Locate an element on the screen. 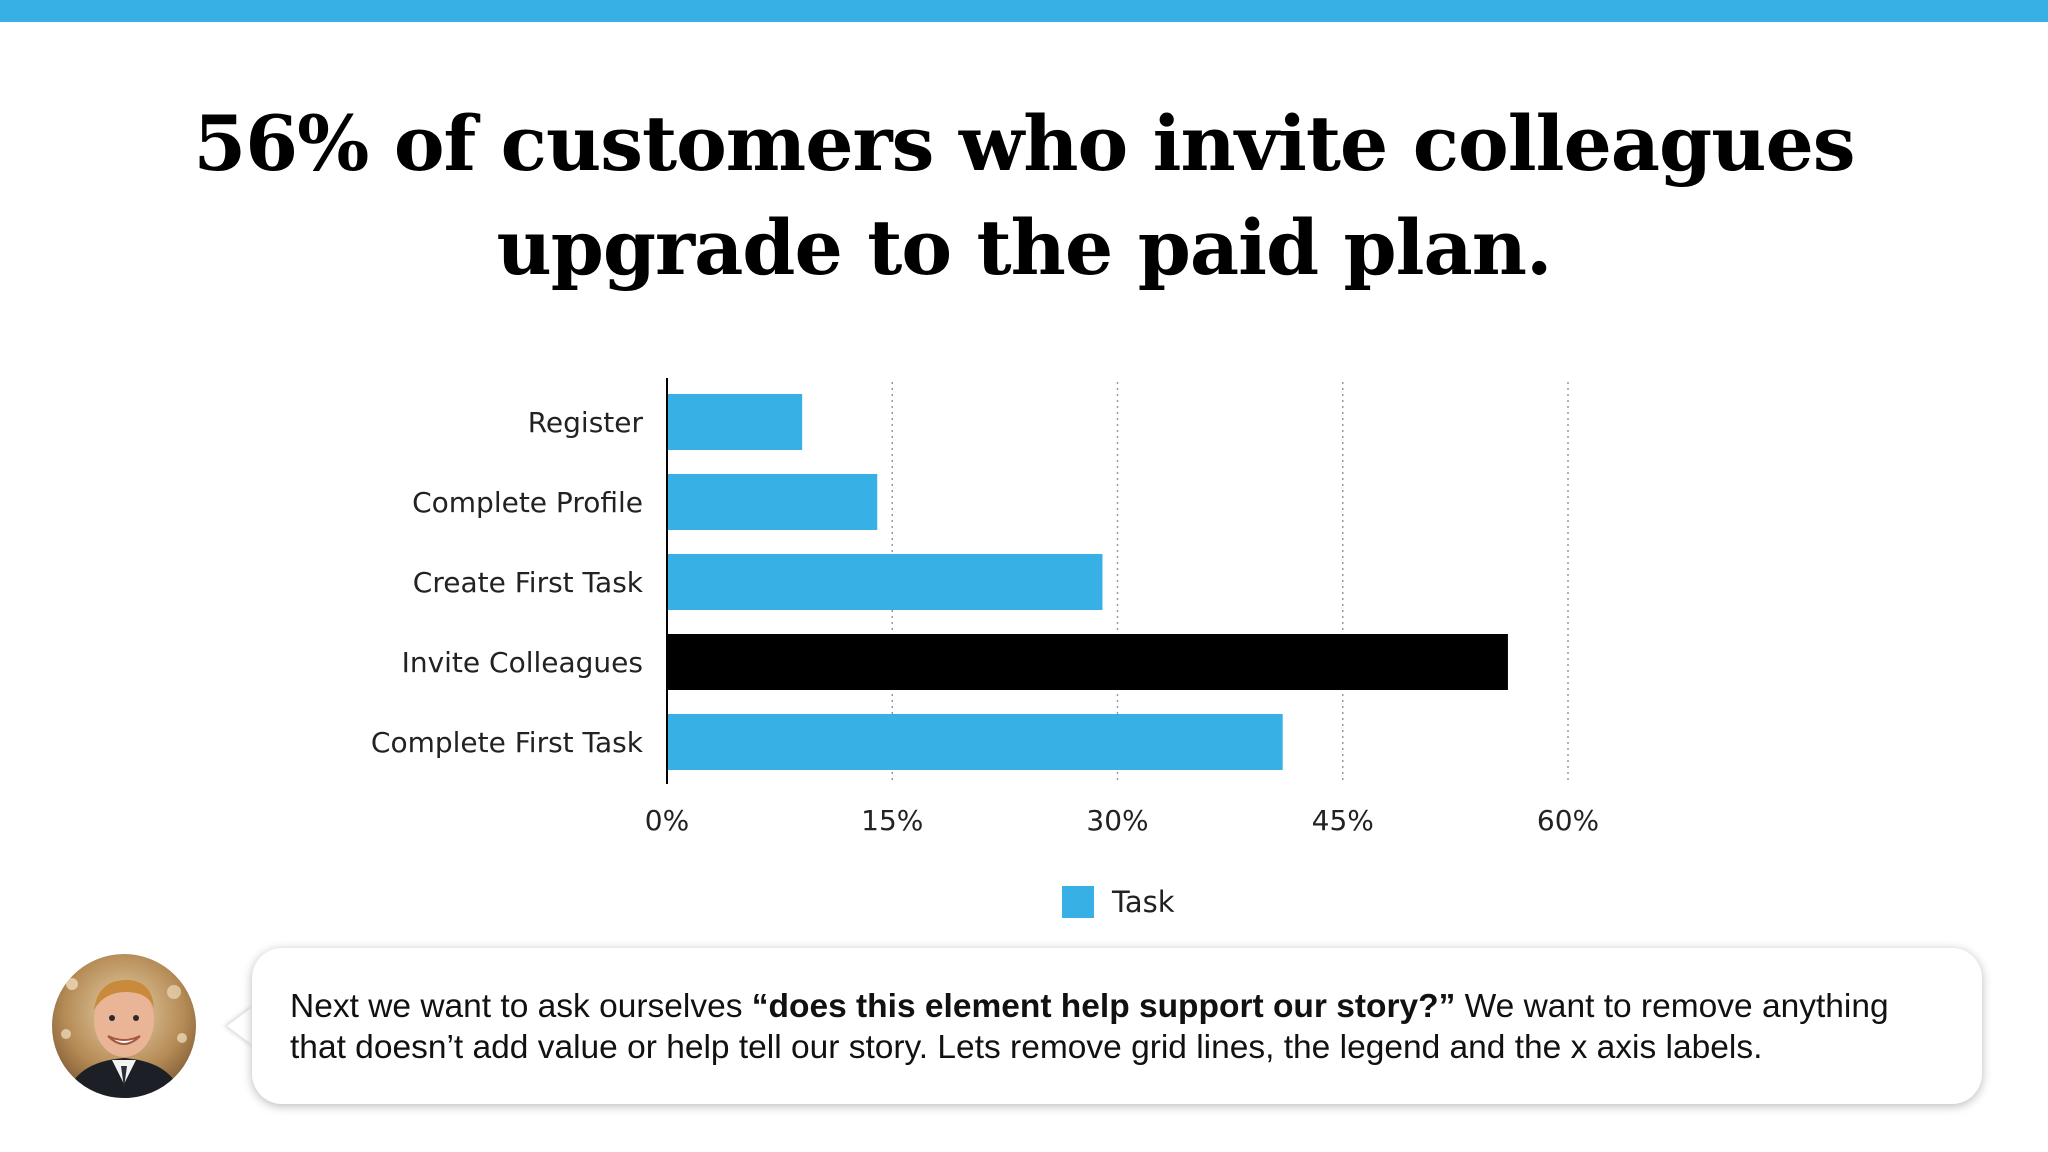  speech-bubble-tail is located at coordinates (240, 1026).